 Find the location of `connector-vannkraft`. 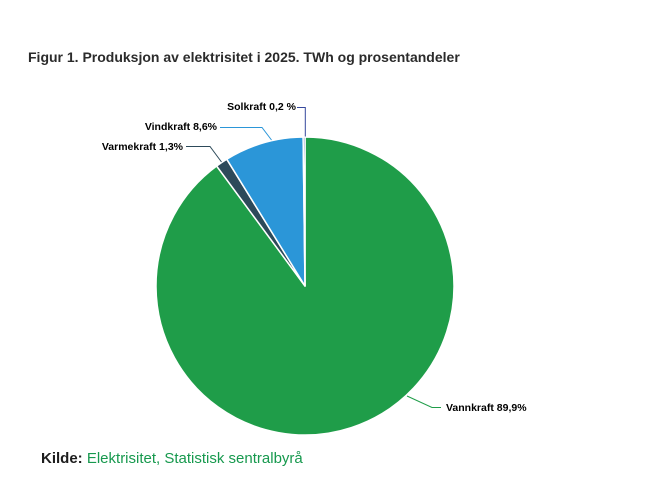

connector-vannkraft is located at coordinates (423, 401).